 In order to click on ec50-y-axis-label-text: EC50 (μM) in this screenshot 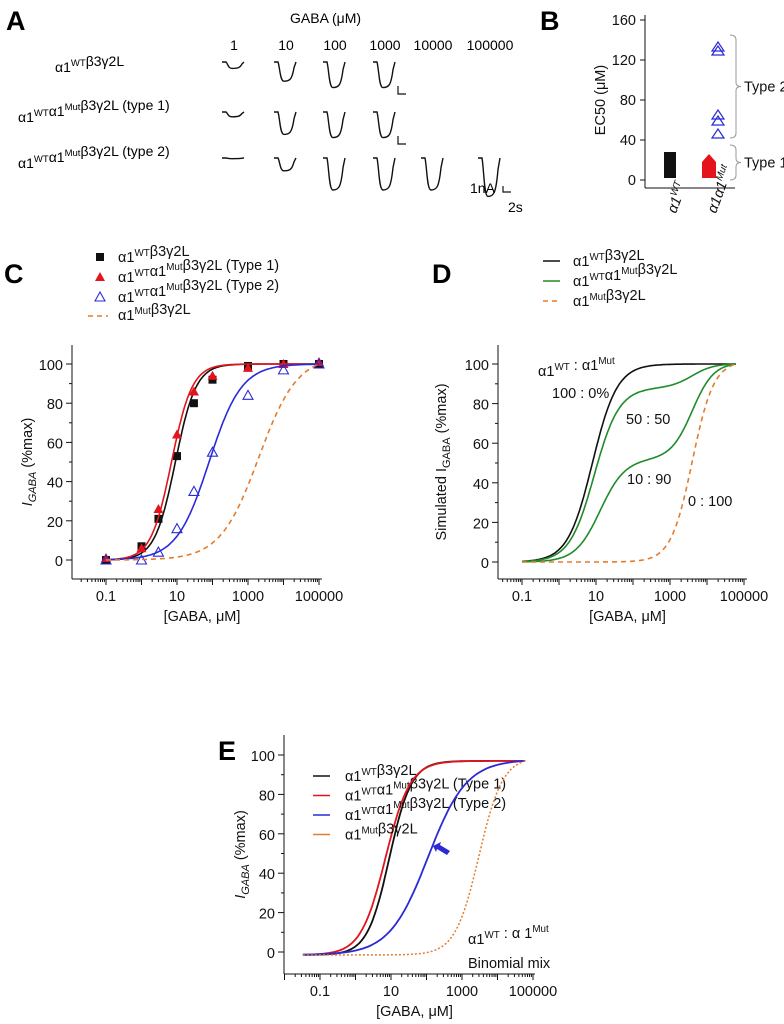, I will do `click(601, 100)`.